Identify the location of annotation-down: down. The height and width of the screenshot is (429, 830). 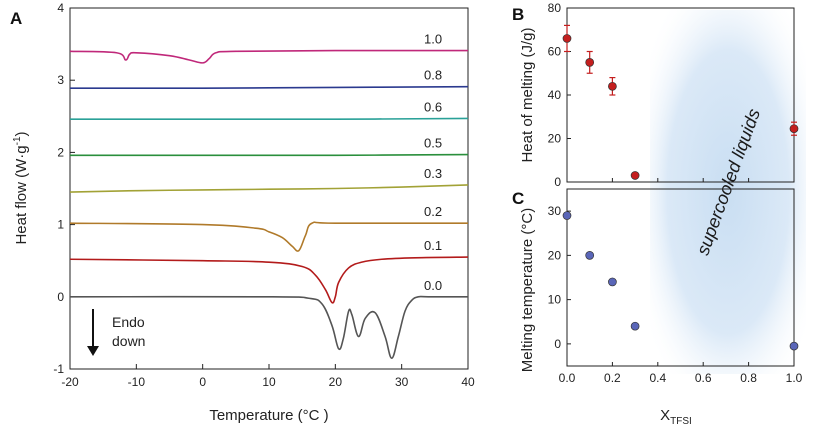
(128, 341).